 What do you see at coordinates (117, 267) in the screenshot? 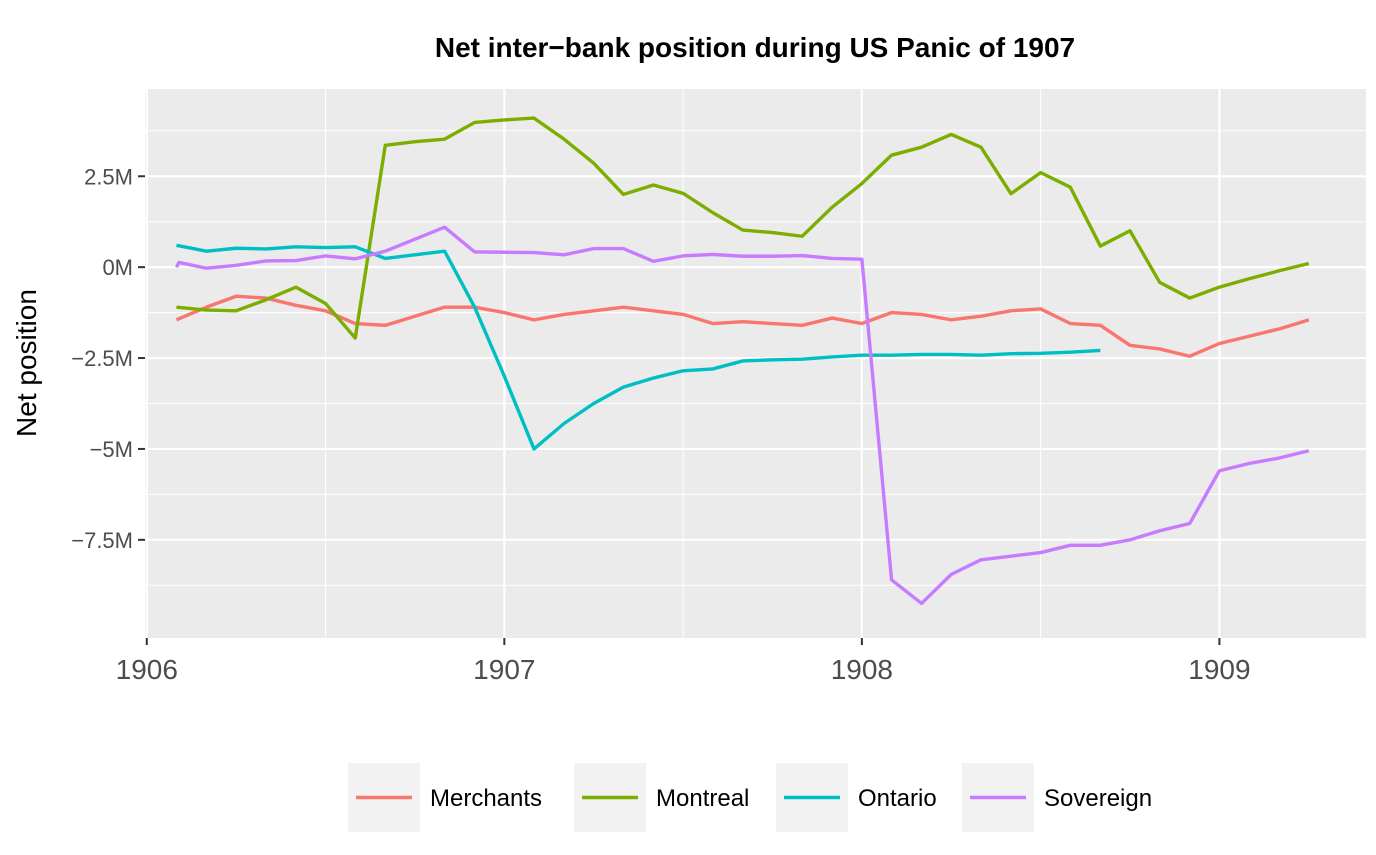
I see `y-tick-label: 0M` at bounding box center [117, 267].